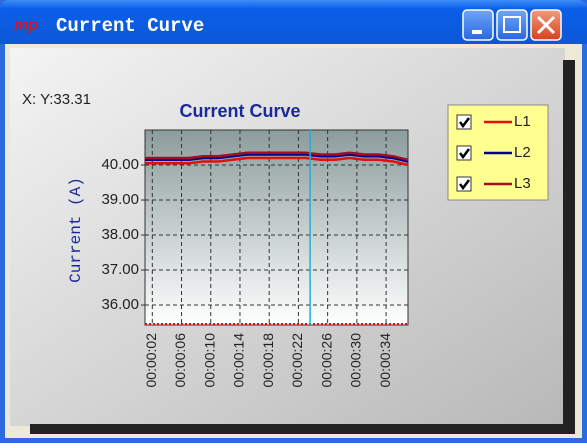 This screenshot has height=448, width=587. Describe the element at coordinates (522, 121) in the screenshot. I see `legend-label: L1` at that location.